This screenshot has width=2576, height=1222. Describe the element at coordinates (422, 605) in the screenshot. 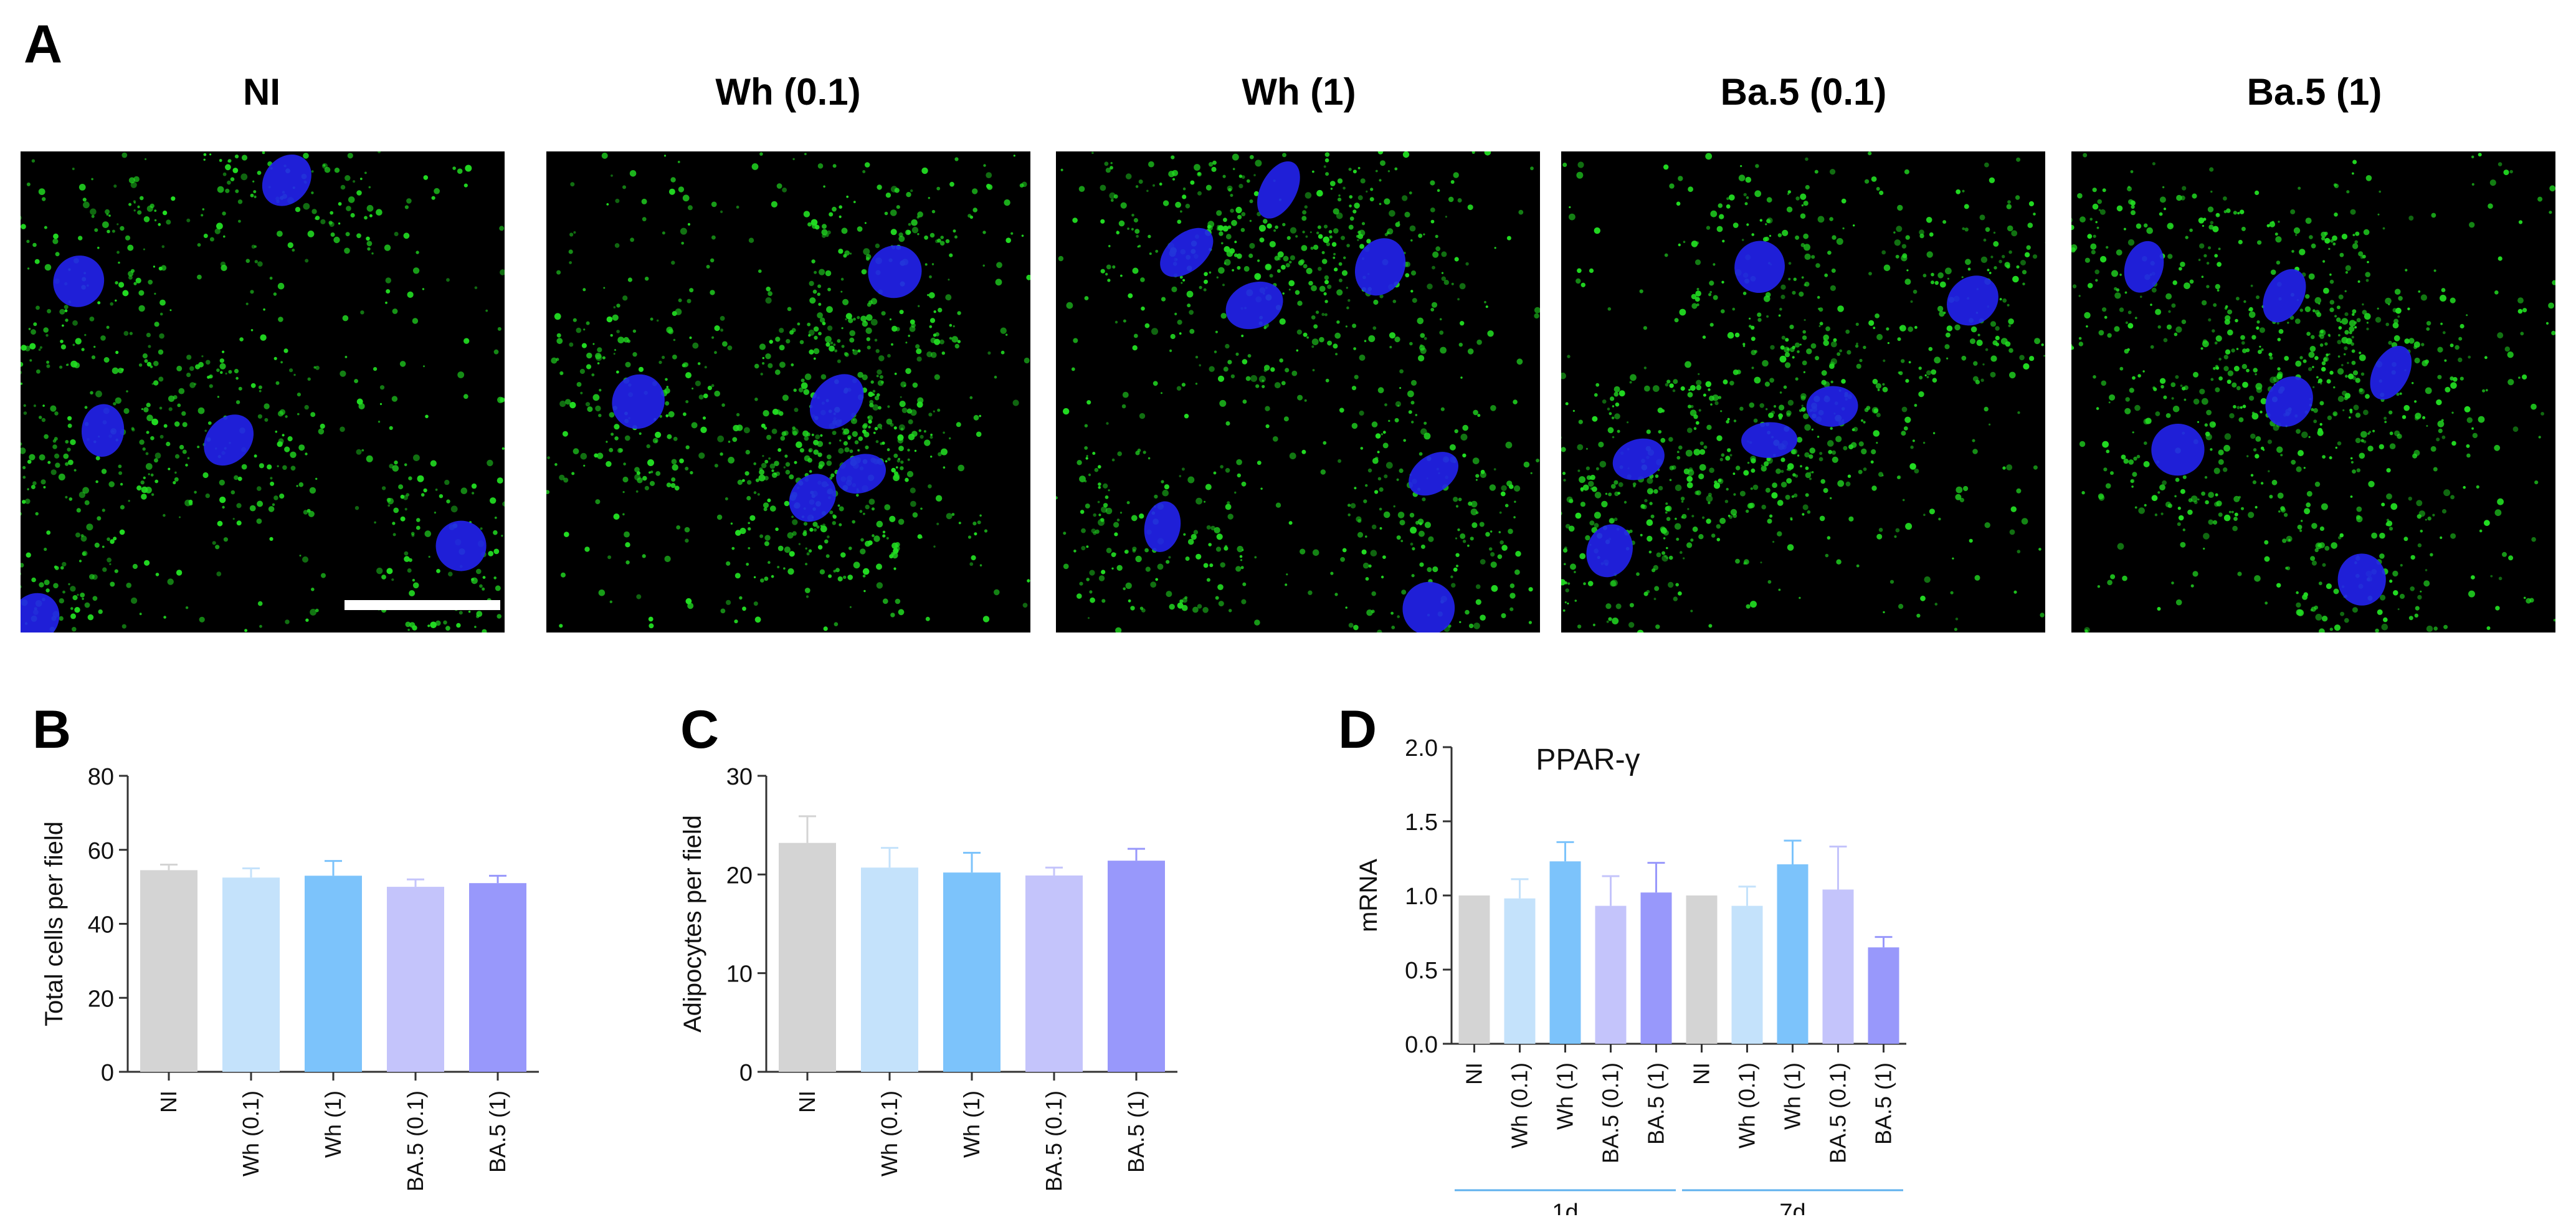

I see `scale-bar` at that location.